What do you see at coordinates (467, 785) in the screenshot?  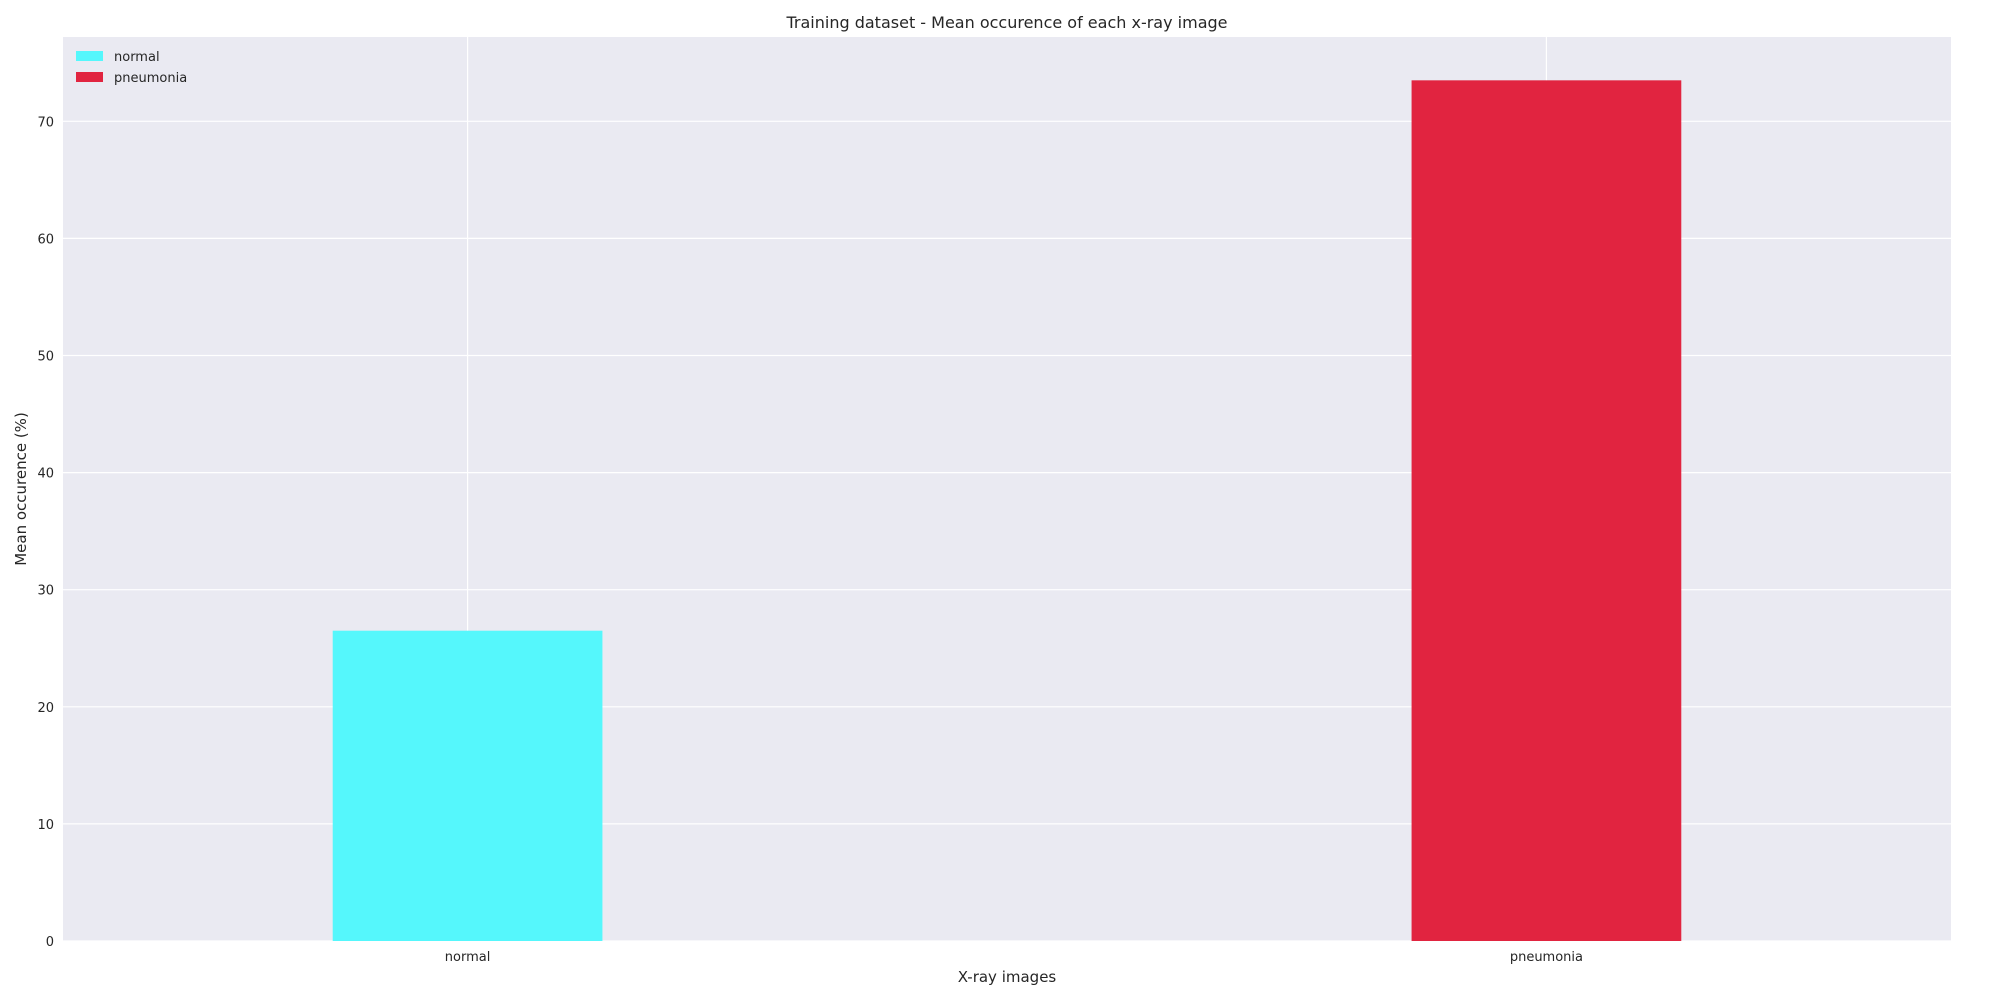 I see `bar-normal` at bounding box center [467, 785].